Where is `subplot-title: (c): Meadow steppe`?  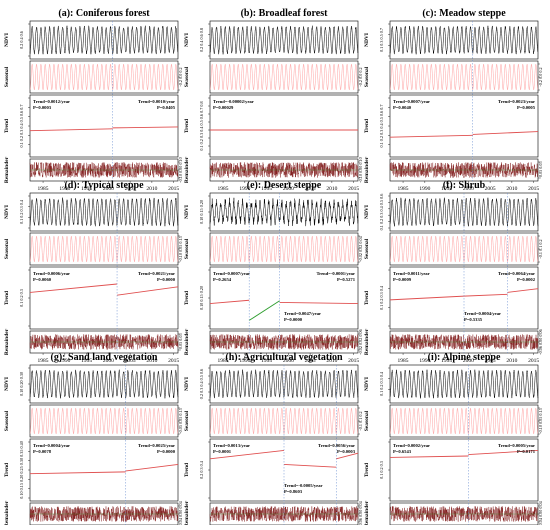 subplot-title: (c): Meadow steppe is located at coordinates (464, 13).